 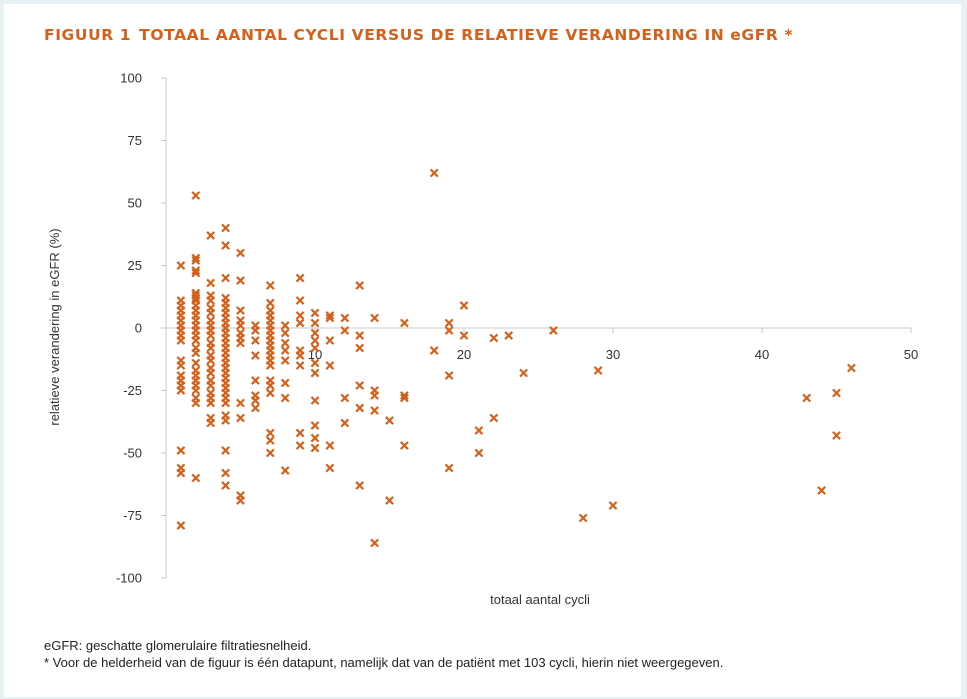 I want to click on y-tick-label: -25, so click(x=132, y=390).